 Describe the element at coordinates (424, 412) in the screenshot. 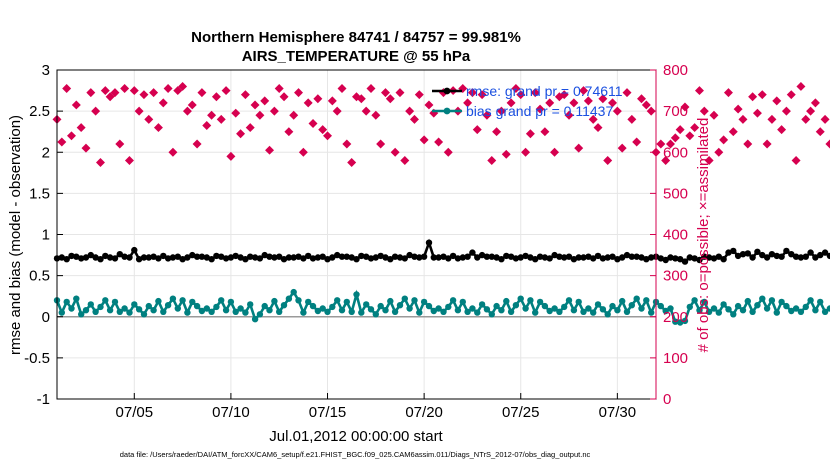

I see `x-tick-label: 07/20` at that location.